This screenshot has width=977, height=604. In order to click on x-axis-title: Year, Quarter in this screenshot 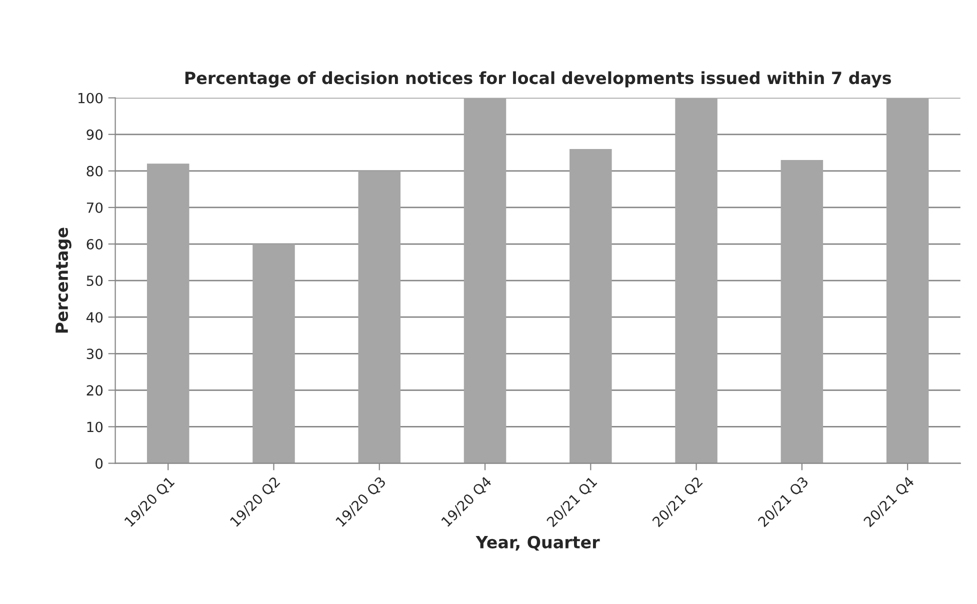, I will do `click(538, 543)`.